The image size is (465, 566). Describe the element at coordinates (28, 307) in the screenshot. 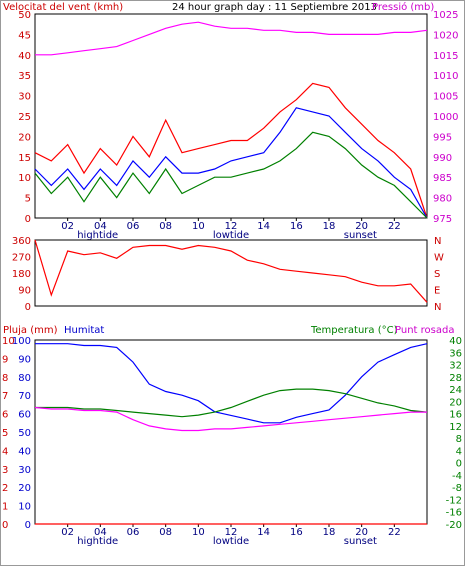

I see `direction-tick-label: 0` at that location.